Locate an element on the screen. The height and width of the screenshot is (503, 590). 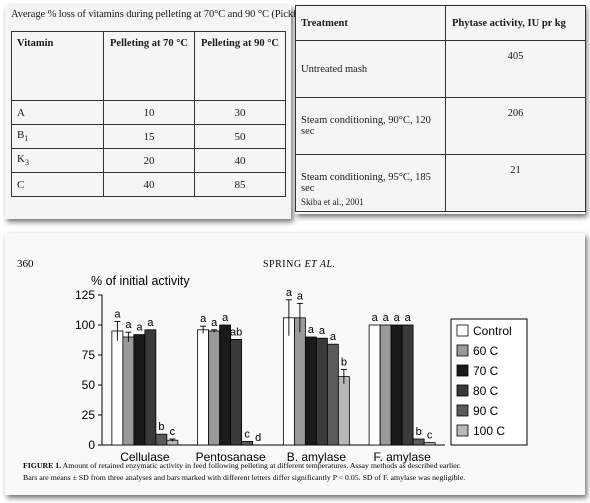
page-number: 360 is located at coordinates (25, 264).